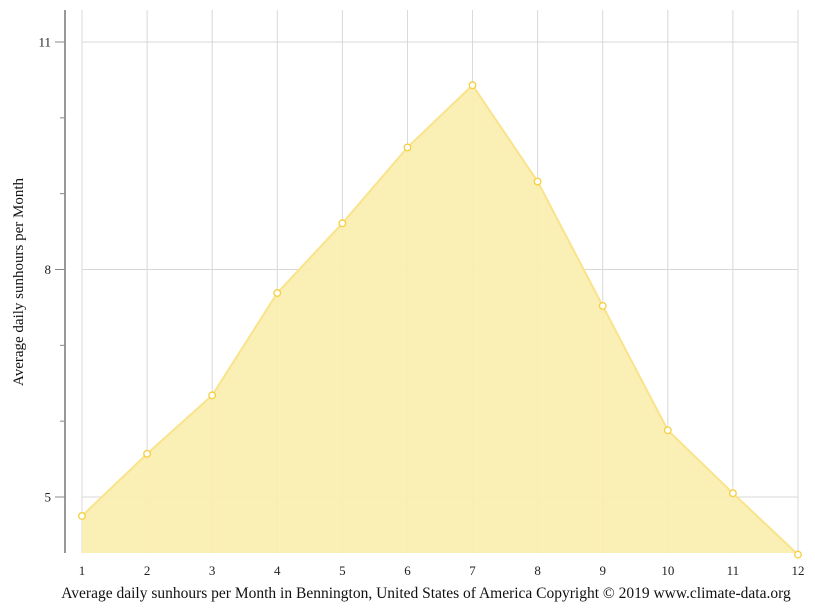  What do you see at coordinates (48, 269) in the screenshot?
I see `y-tick-label: 8` at bounding box center [48, 269].